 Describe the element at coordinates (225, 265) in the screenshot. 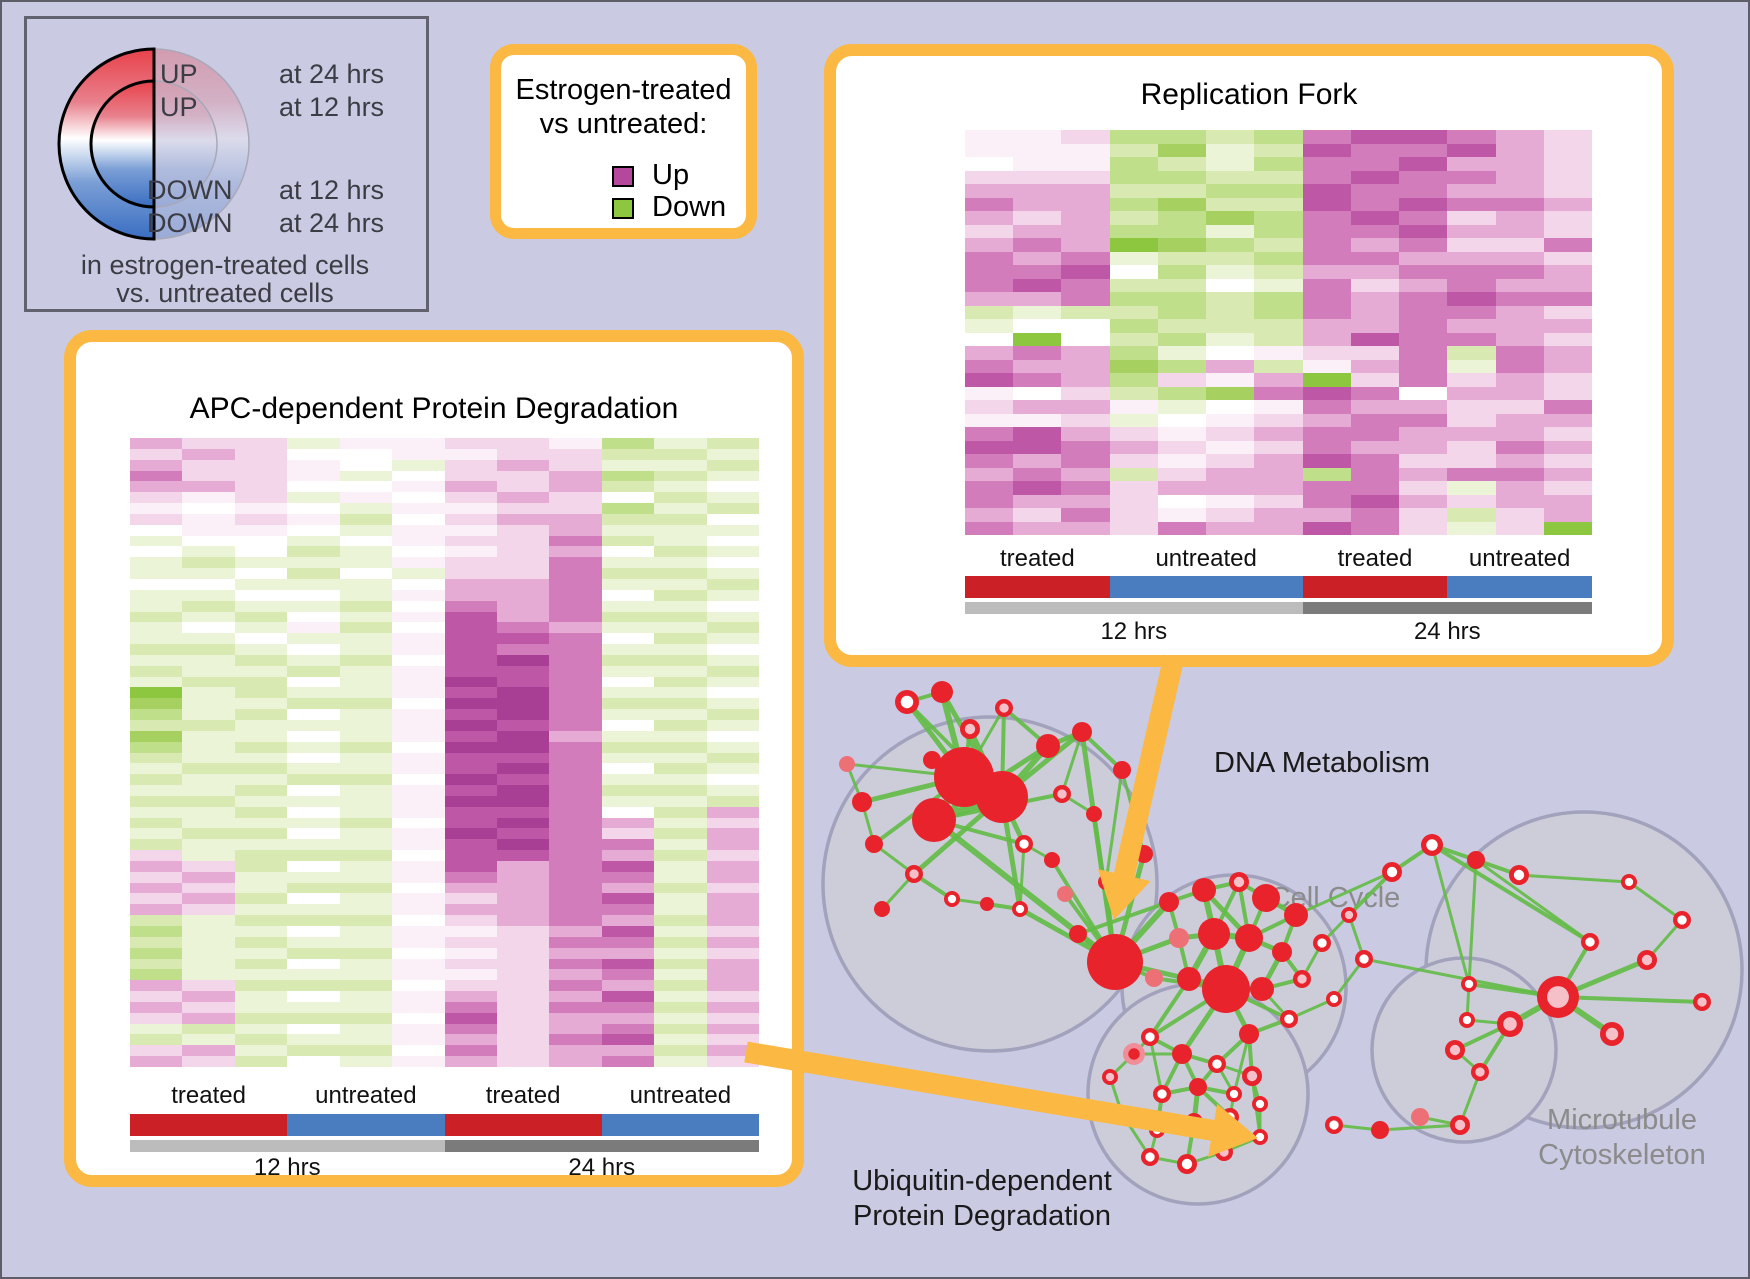

I see `legend-caption-line1: in estrogen-treated cells` at that location.